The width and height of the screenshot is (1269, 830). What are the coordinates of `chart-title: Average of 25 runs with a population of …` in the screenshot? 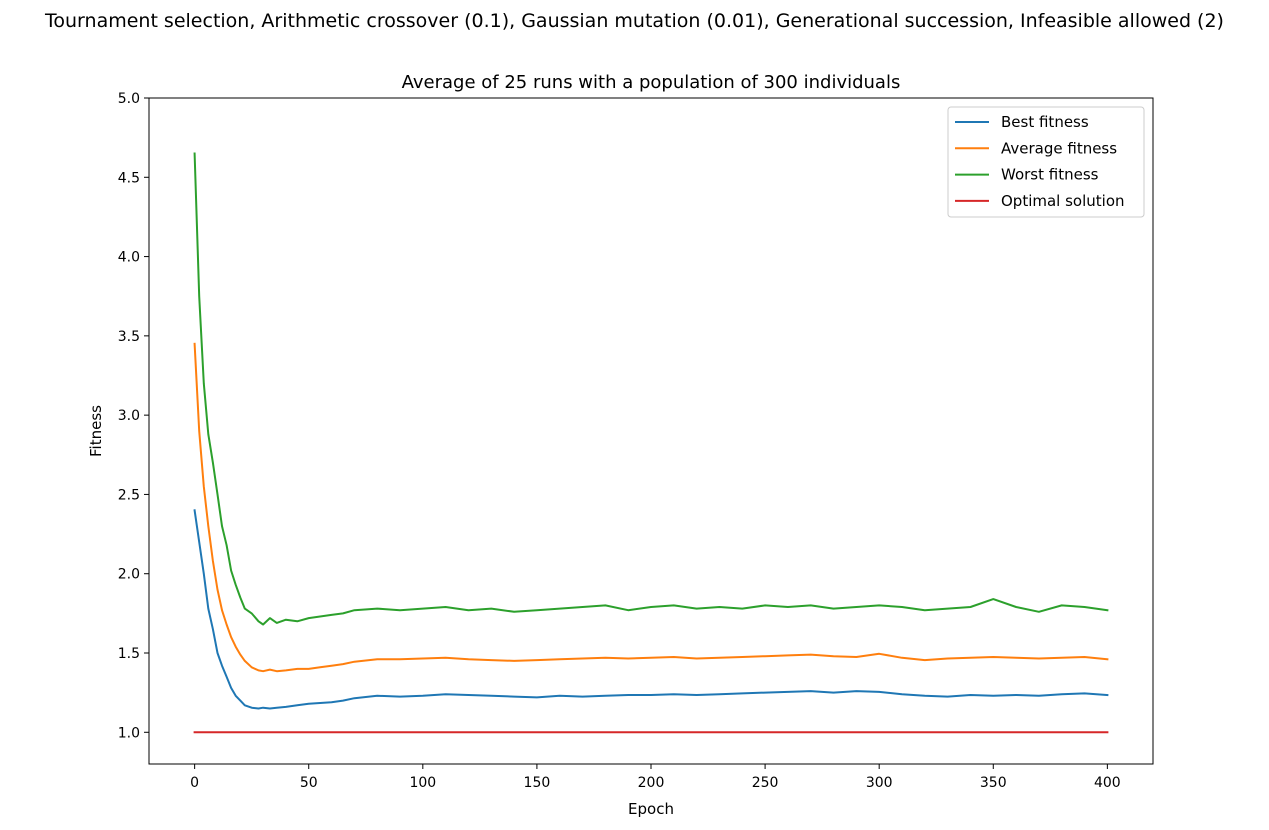 It's located at (651, 82).